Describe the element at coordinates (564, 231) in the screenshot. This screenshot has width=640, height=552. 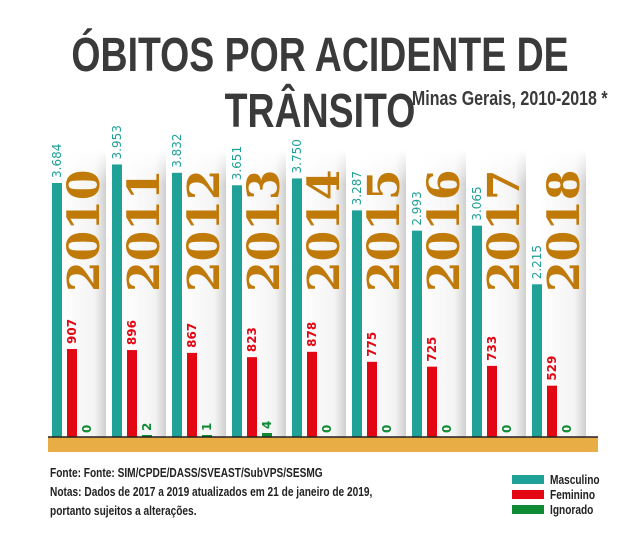
I see `year-label: 2018` at that location.